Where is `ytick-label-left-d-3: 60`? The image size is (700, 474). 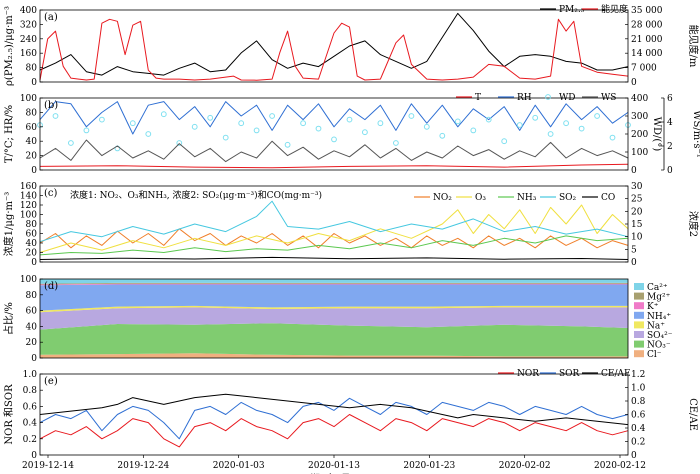
ytick-label-left-d-3: 60 is located at coordinates (32, 312).